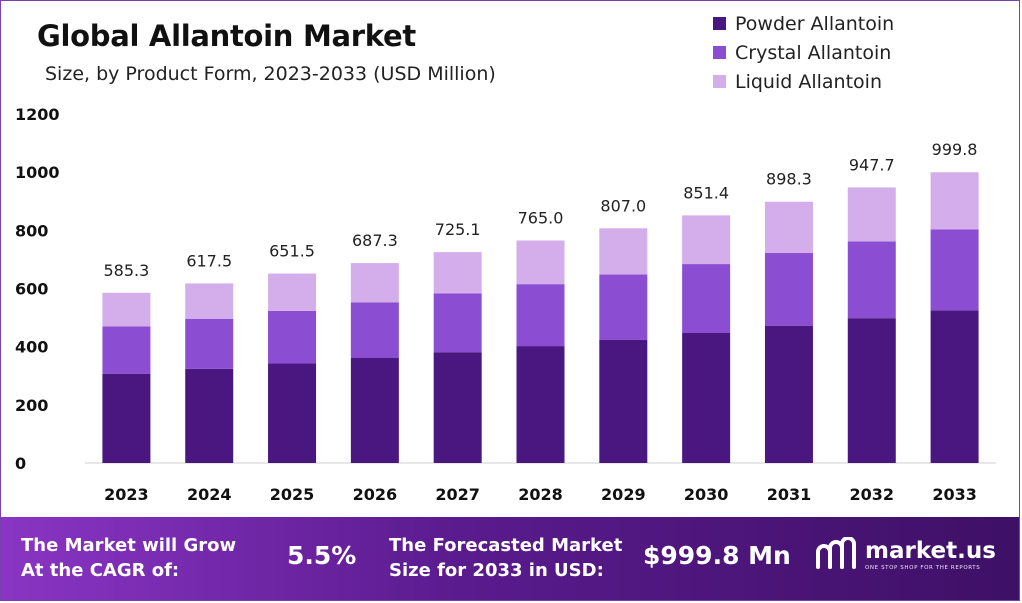  I want to click on bar-total-label: 807.0, so click(623, 205).